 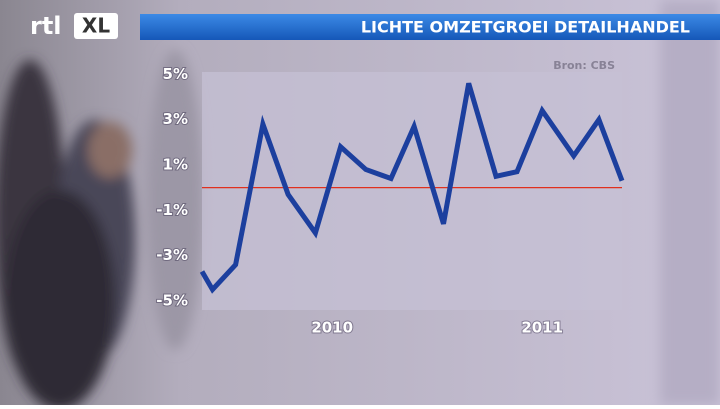 I want to click on logo-box, so click(x=96, y=26).